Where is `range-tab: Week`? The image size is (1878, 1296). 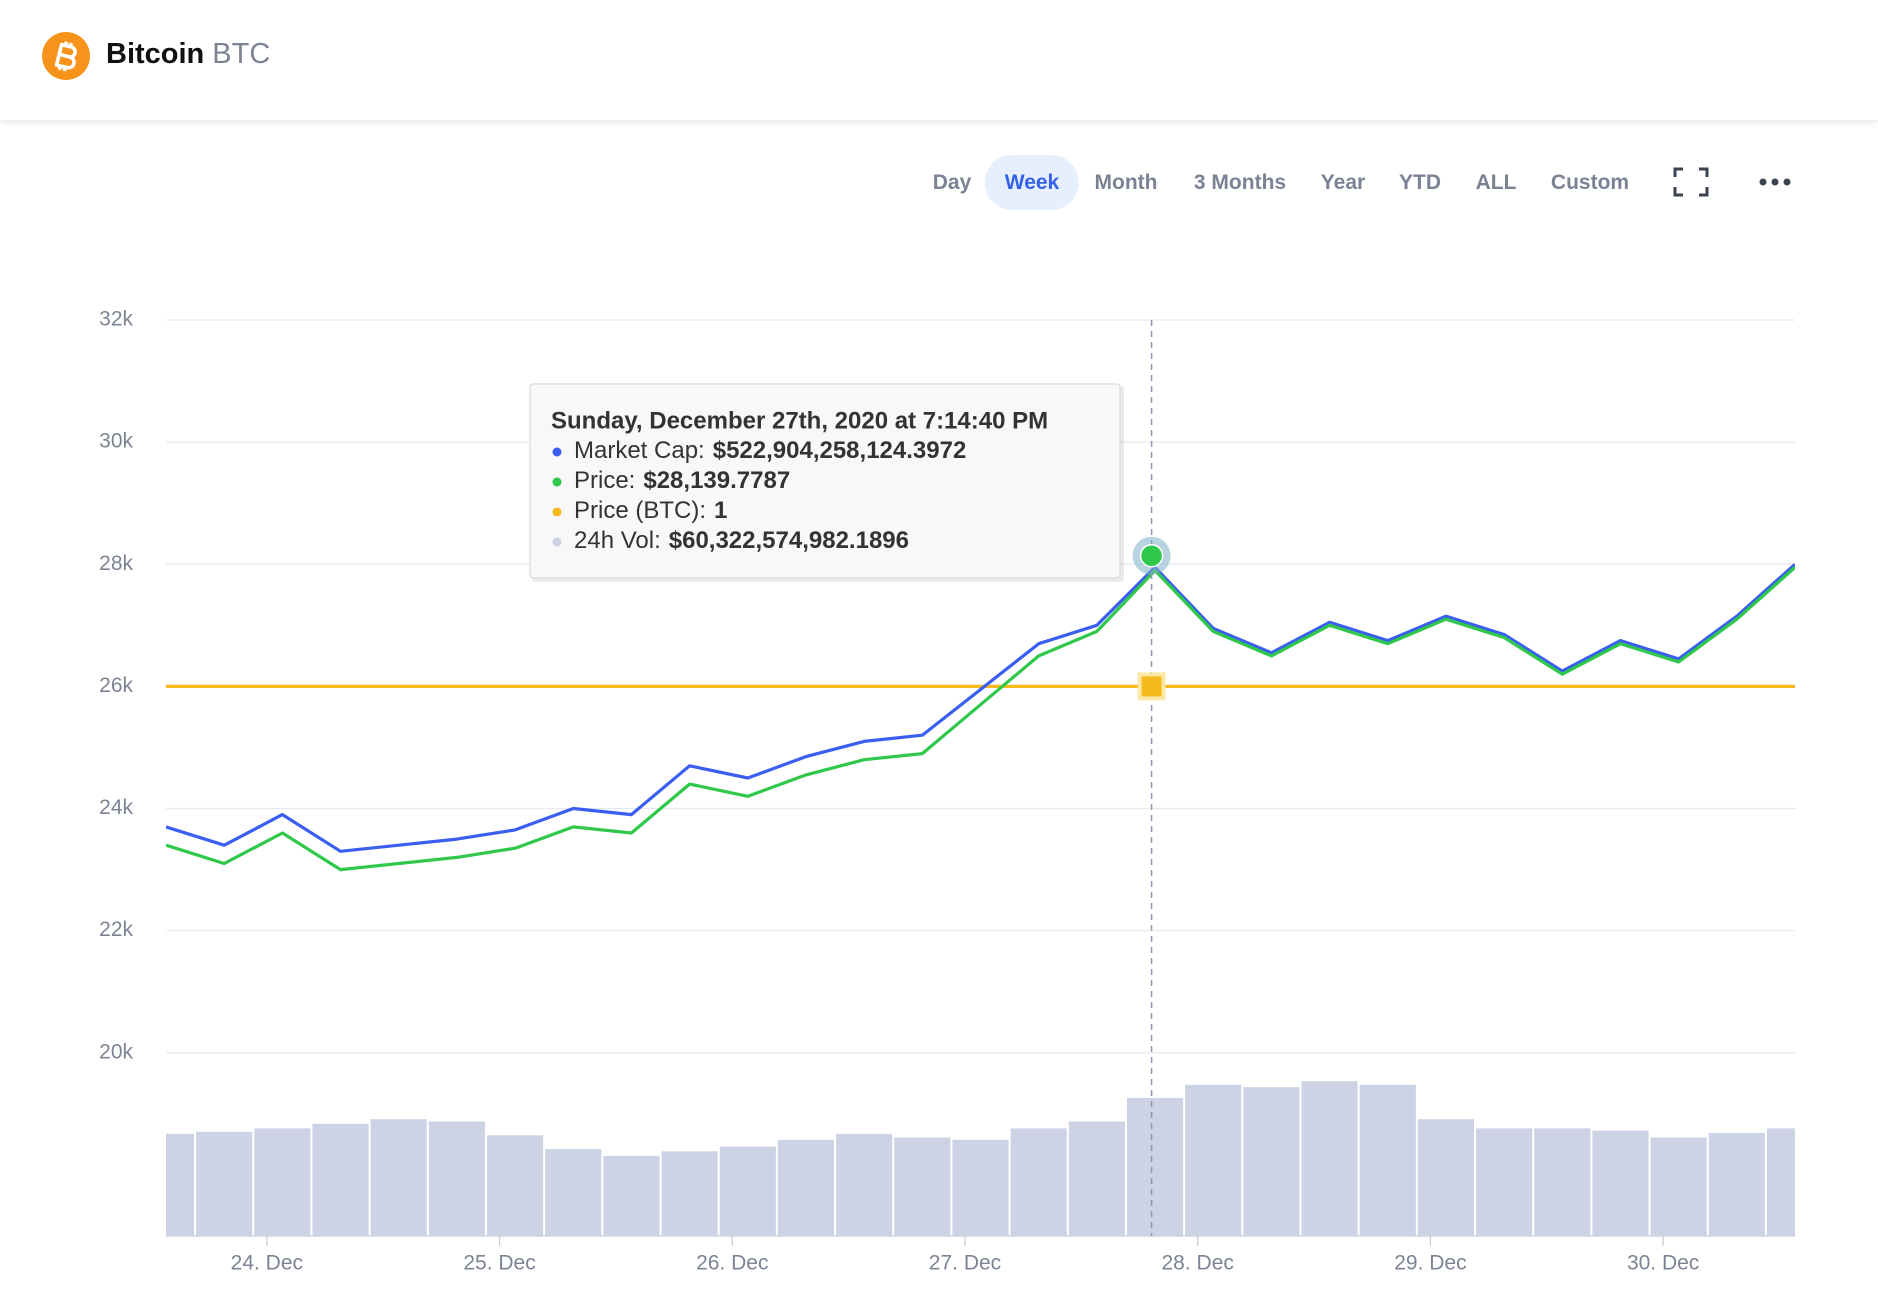
range-tab: Week is located at coordinates (1032, 182).